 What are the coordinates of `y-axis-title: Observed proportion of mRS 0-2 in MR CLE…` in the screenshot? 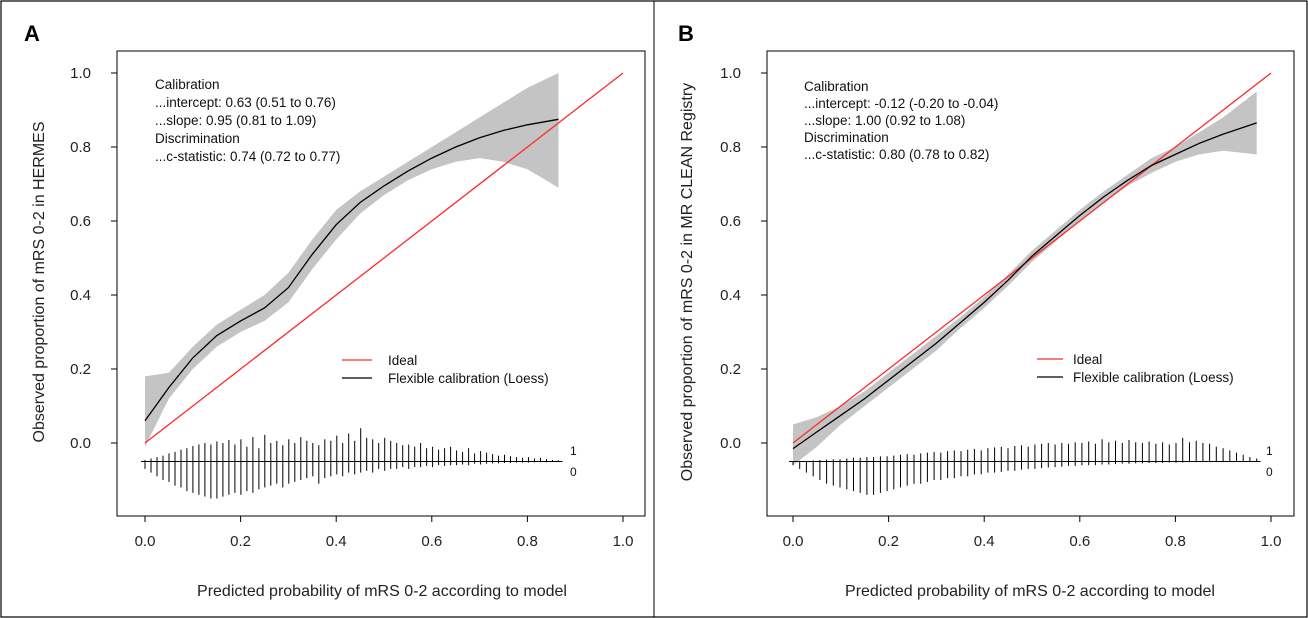 It's located at (687, 282).